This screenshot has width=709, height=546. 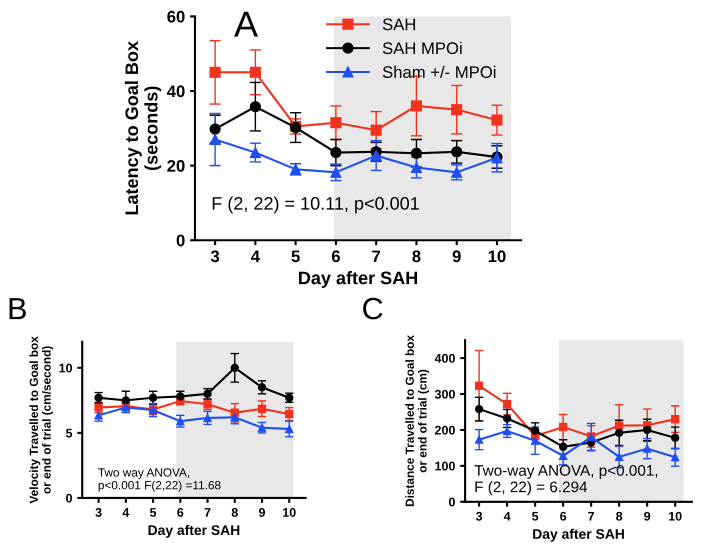 I want to click on chart-title: B, so click(x=18, y=309).